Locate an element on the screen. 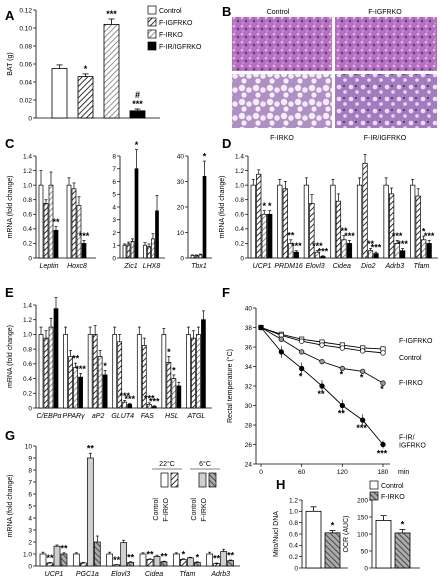 This screenshot has width=442, height=581. d-y-tick-label: 0.4 is located at coordinates (239, 229).